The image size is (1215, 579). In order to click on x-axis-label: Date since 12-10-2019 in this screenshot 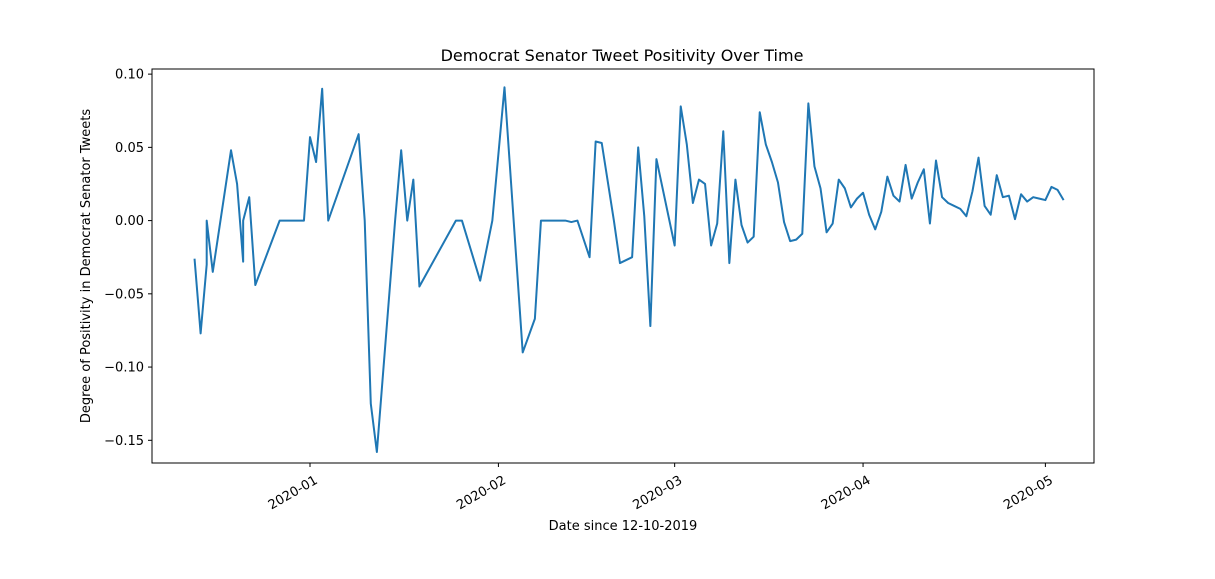, I will do `click(623, 526)`.